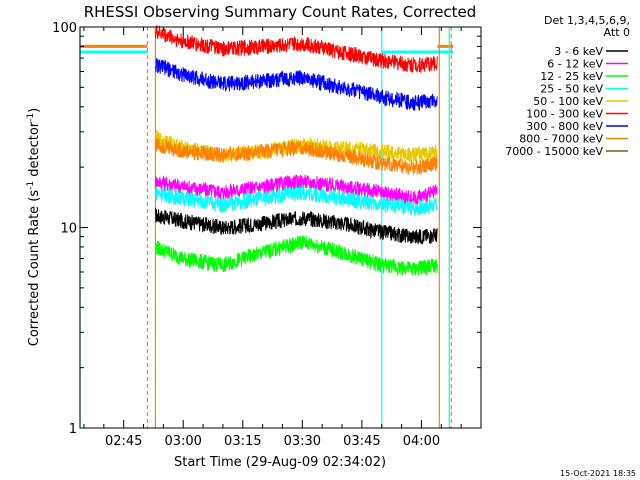  I want to click on legend-label: 12 - 25 keV, so click(571, 76).